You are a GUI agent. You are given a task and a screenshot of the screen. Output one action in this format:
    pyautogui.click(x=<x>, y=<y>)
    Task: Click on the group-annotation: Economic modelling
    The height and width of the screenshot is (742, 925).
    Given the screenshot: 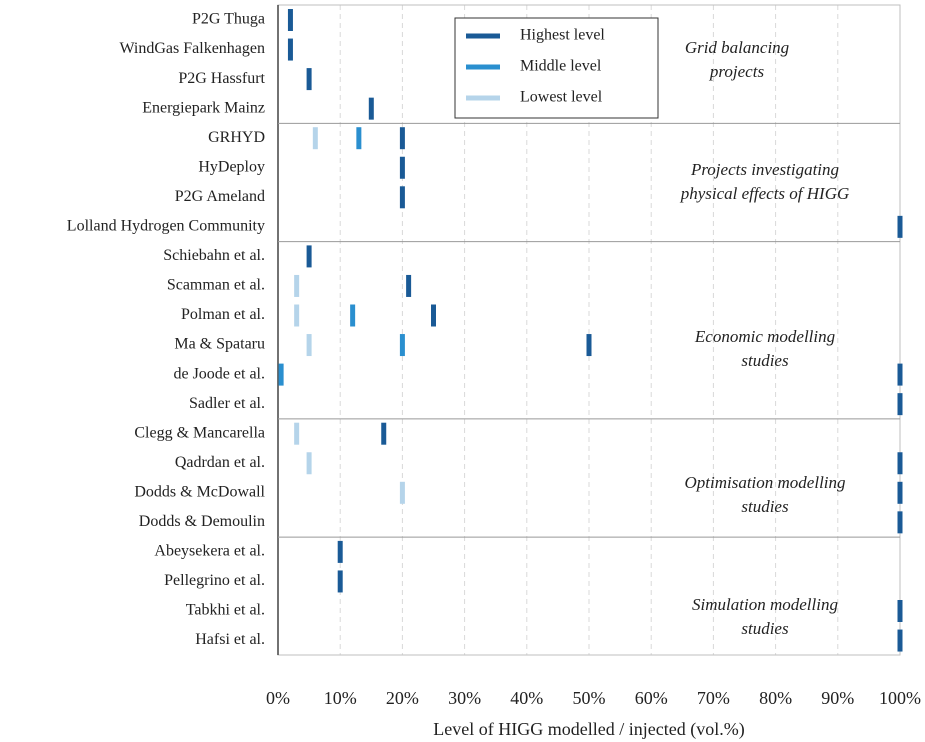 What is the action you would take?
    pyautogui.click(x=764, y=336)
    